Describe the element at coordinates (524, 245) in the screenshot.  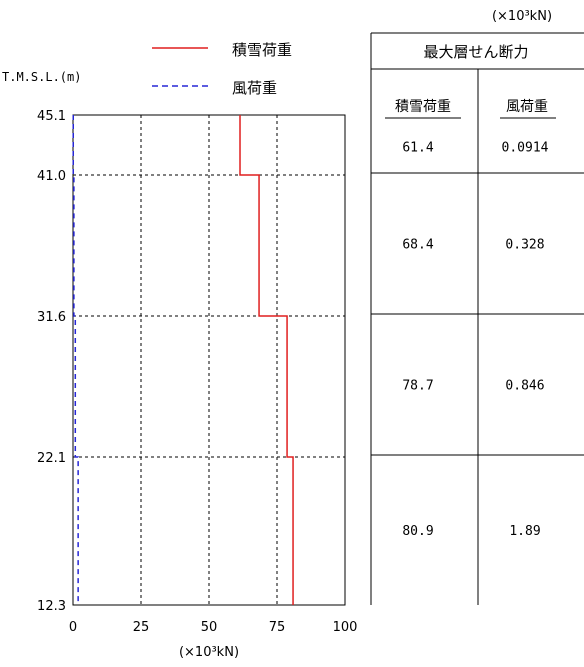
I see `table-cell-wind: 0.328` at that location.